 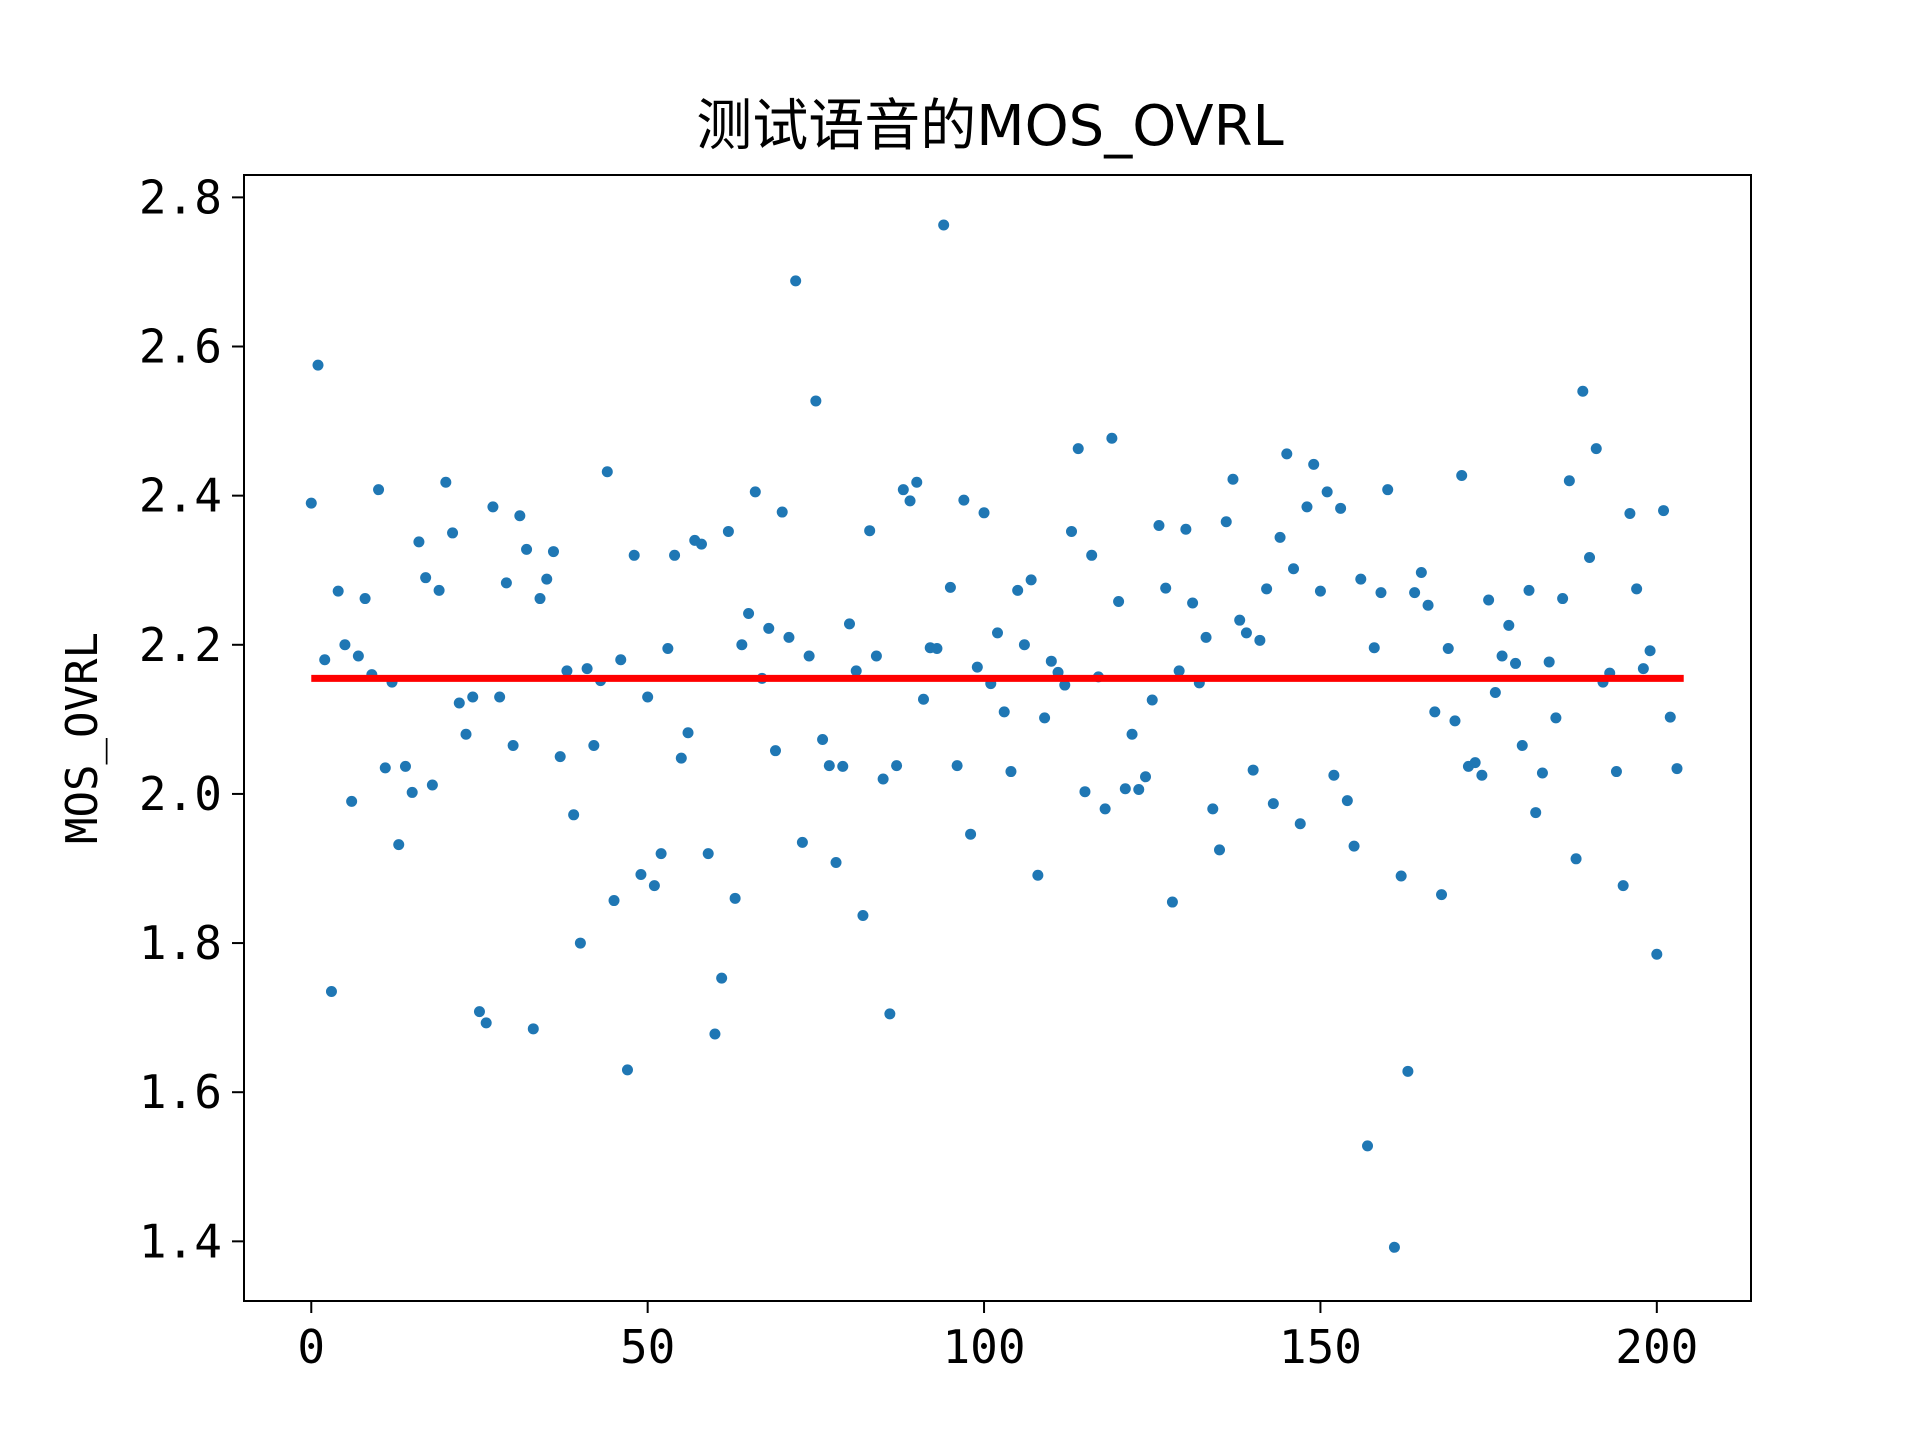 I want to click on x-tick-label: 150, so click(x=1320, y=1347).